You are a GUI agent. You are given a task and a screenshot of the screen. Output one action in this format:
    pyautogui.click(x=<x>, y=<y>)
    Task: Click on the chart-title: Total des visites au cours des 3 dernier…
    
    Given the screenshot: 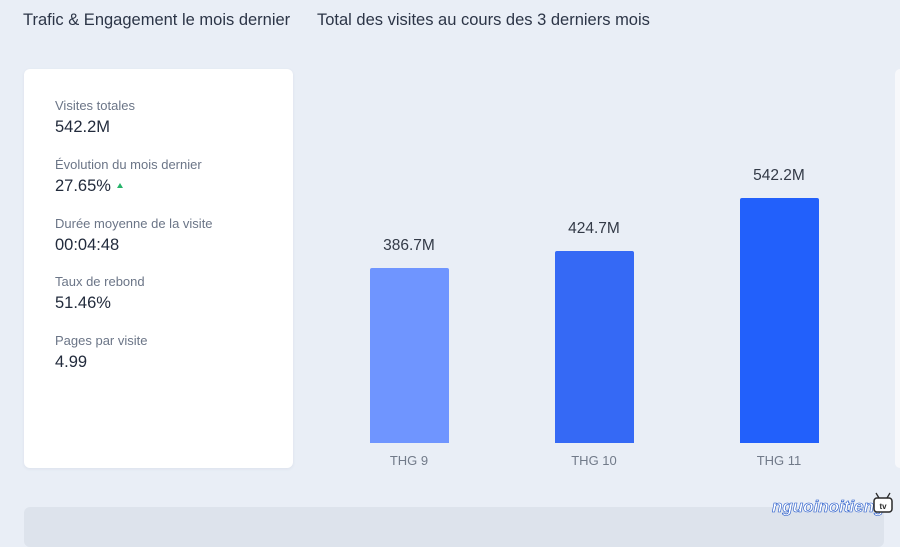 What is the action you would take?
    pyautogui.click(x=483, y=20)
    